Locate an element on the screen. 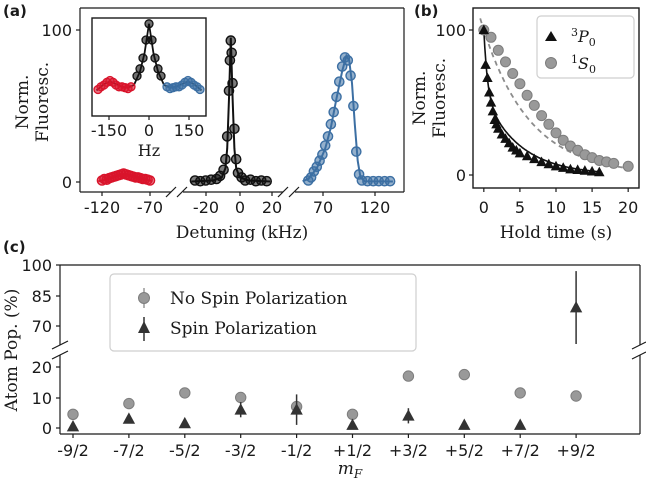 This screenshot has width=646, height=487. panel-c-legend-box is located at coordinates (263, 312).